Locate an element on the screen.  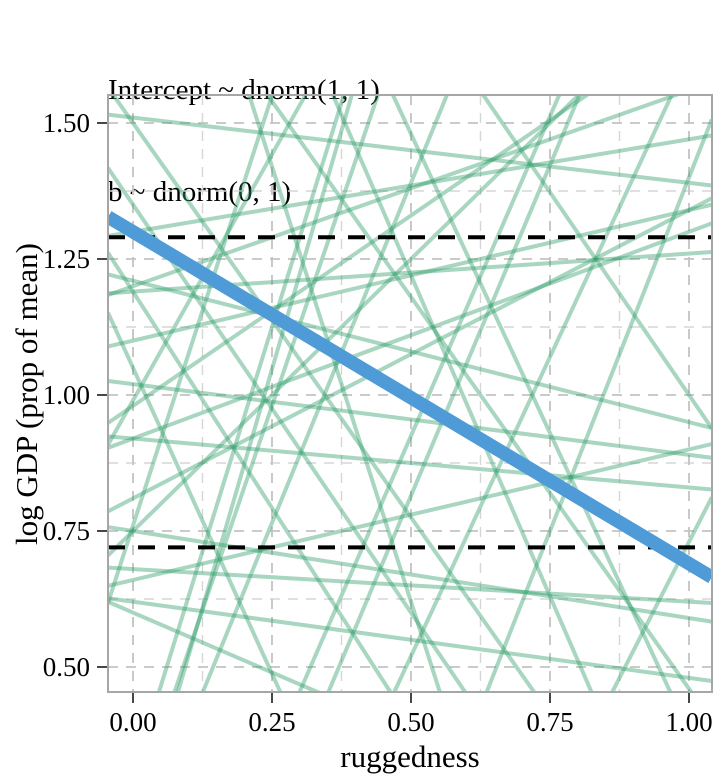
y-tick-label: 1.50 is located at coordinates (66, 123).